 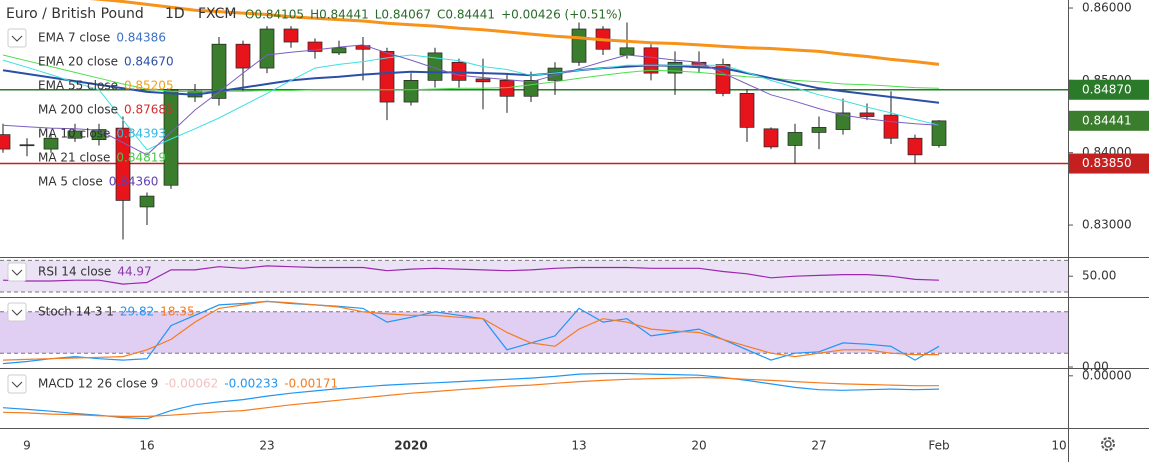 I want to click on legend-label: EMA 7 close, so click(x=74, y=38).